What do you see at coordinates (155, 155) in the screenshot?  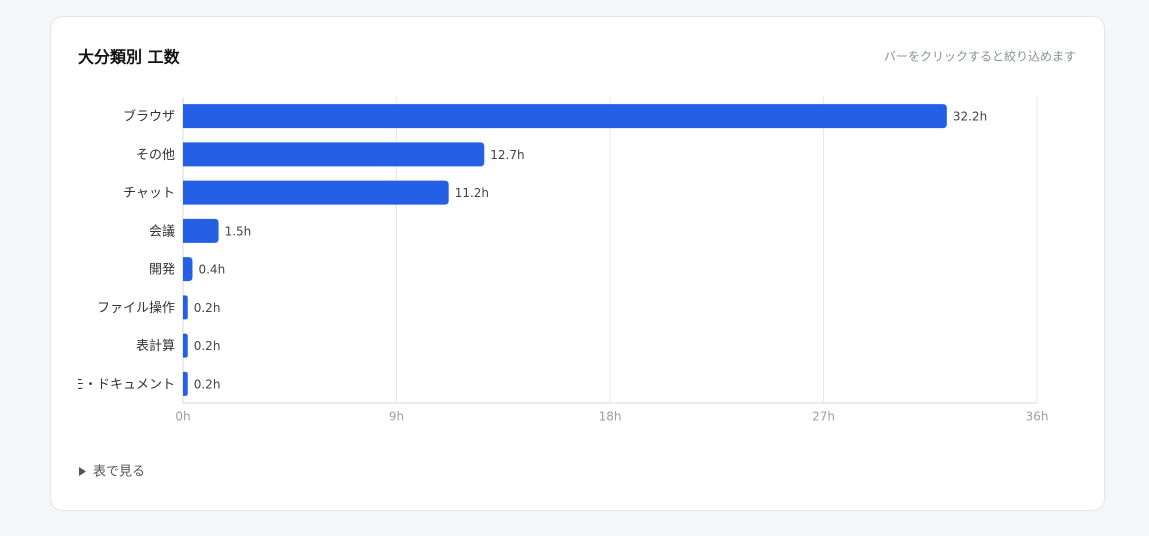 I see `y-tick-label: その他` at bounding box center [155, 155].